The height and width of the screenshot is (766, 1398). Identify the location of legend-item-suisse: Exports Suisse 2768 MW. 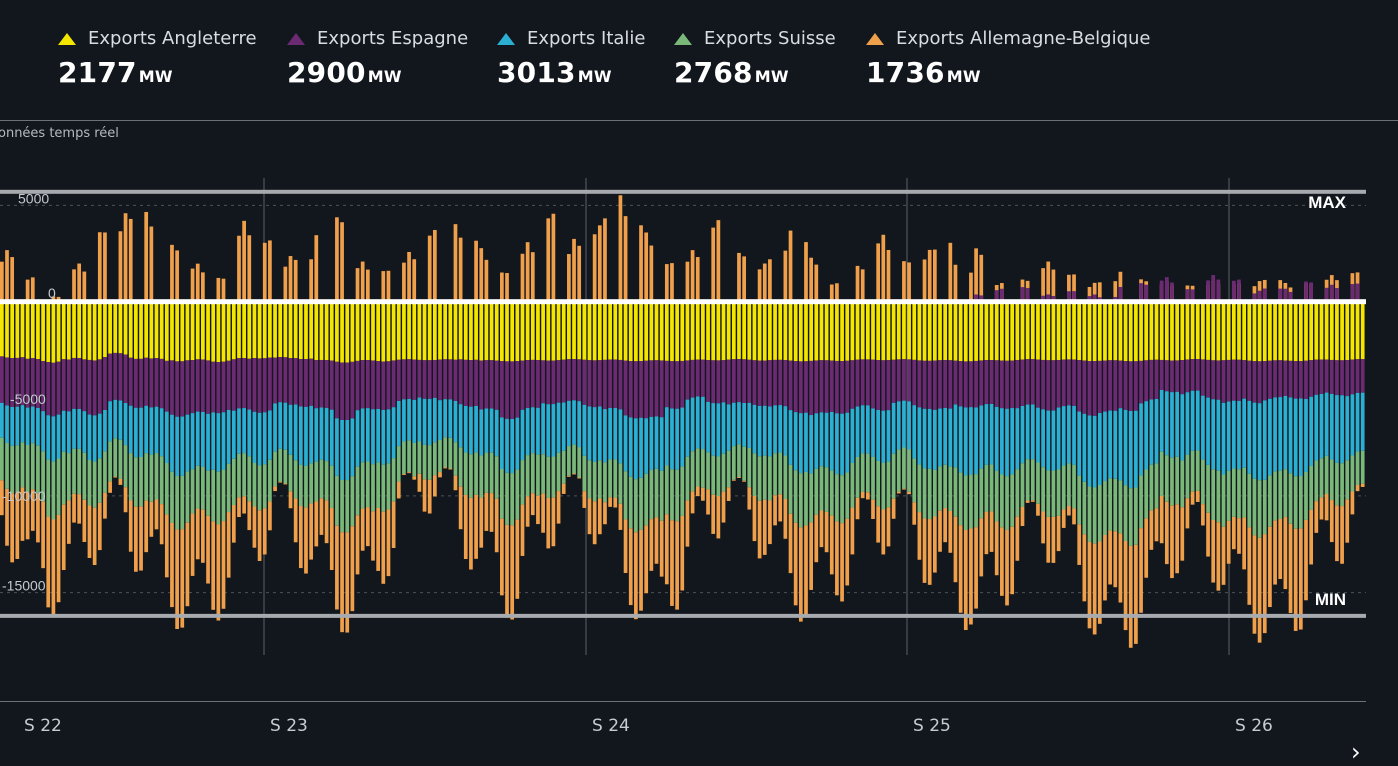
(755, 58).